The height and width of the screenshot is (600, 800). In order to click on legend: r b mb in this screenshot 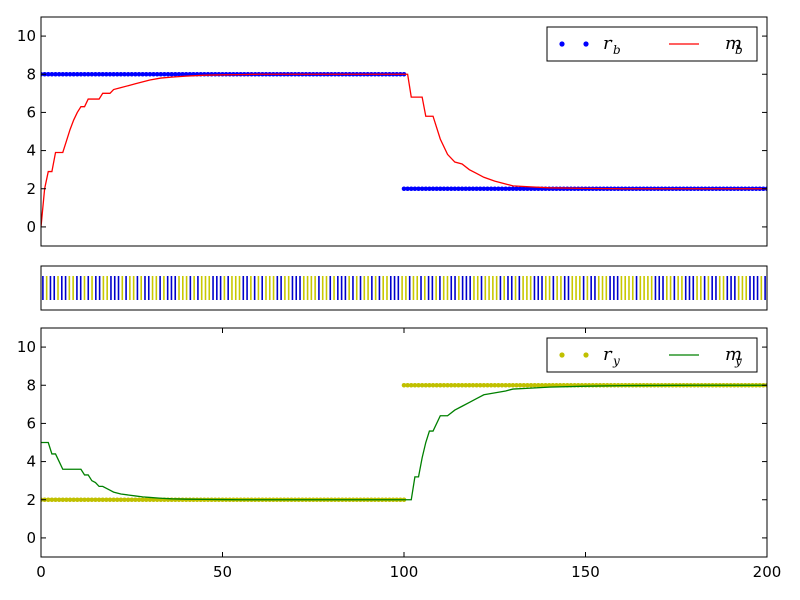, I will do `click(652, 44)`.